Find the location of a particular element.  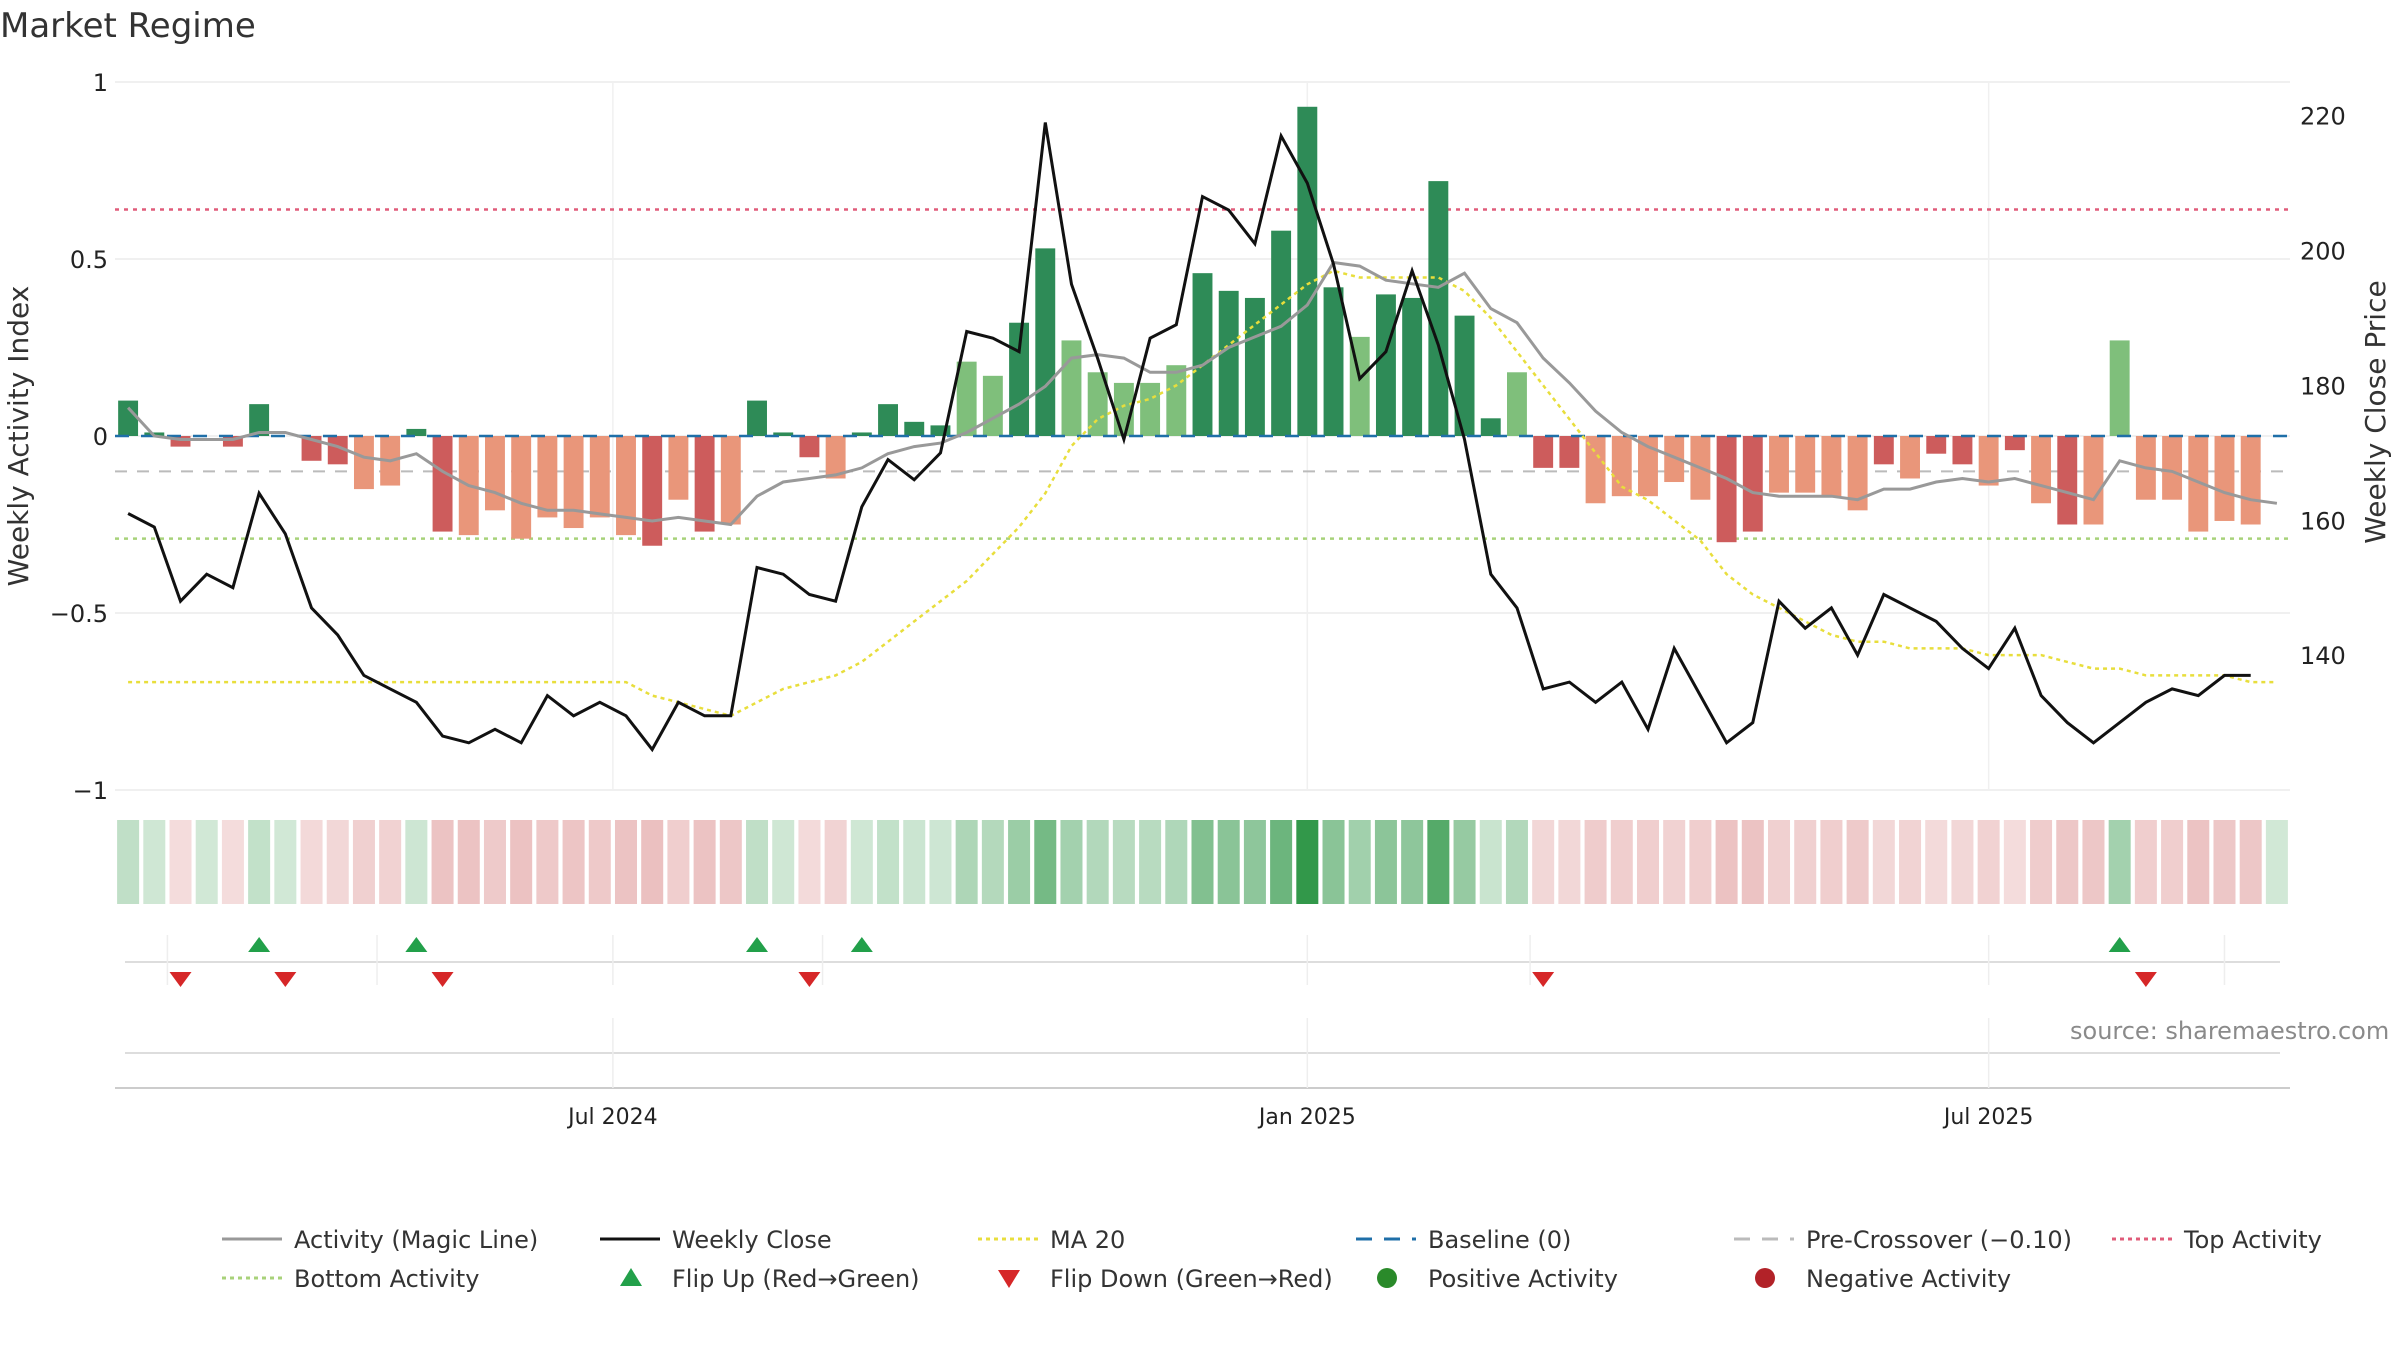

left-tick-label: −0.5 is located at coordinates (79, 614).